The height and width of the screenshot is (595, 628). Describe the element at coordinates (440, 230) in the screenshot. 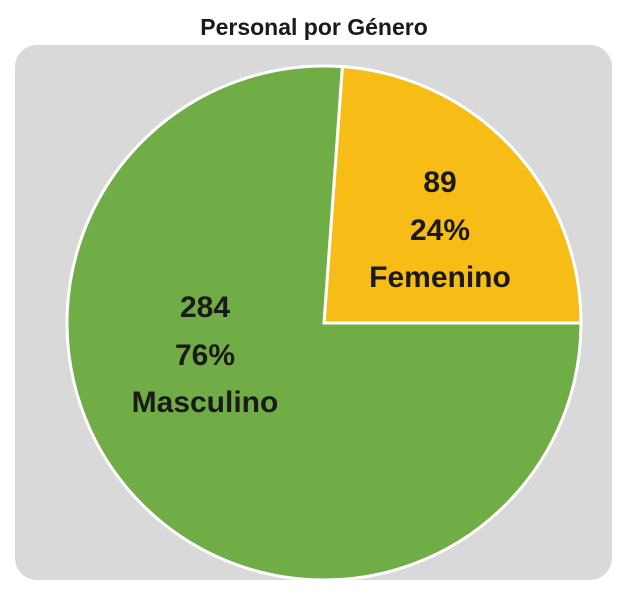

I see `percent-label: 24%` at that location.